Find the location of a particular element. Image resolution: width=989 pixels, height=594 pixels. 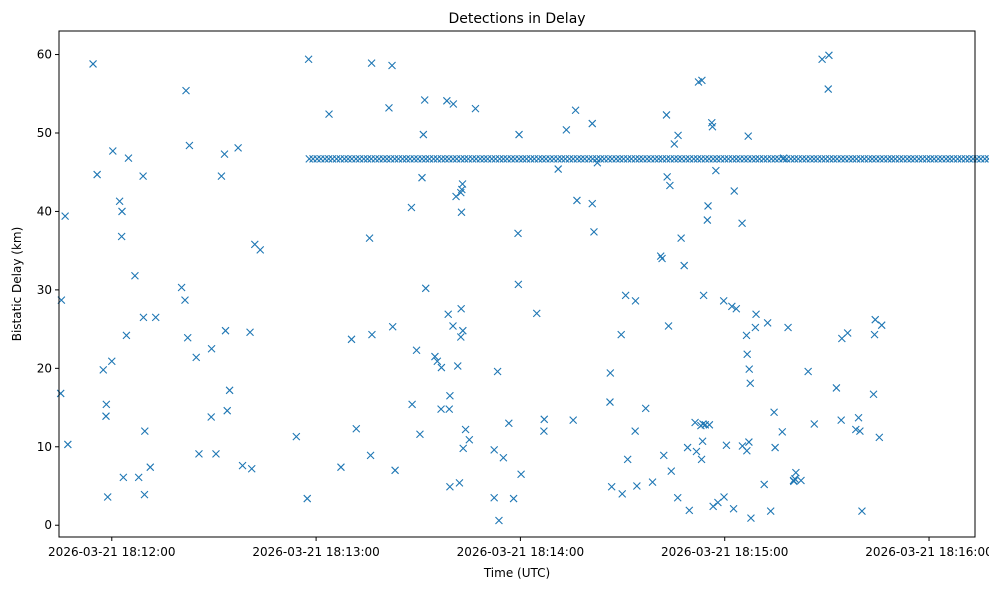

y-tick-label: 20 is located at coordinates (44, 368).